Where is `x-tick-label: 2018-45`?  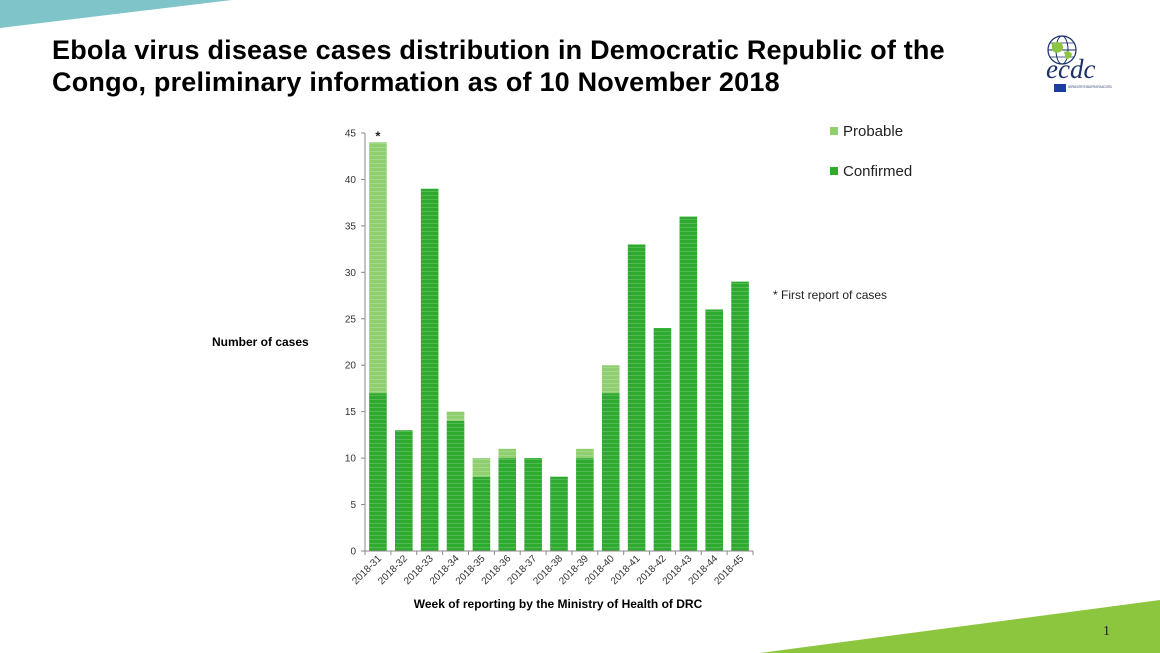 x-tick-label: 2018-45 is located at coordinates (729, 570).